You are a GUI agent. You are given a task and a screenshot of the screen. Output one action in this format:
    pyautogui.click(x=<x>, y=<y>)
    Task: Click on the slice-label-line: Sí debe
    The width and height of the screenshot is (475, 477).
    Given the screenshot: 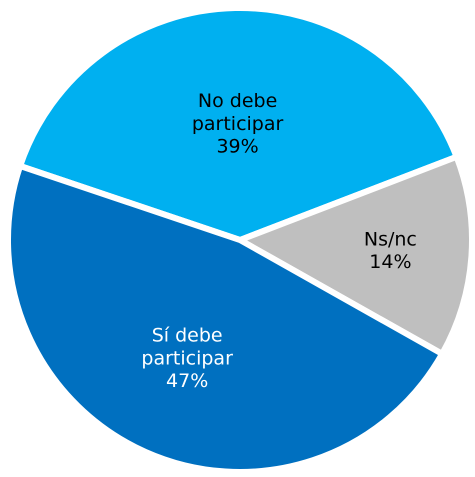 What is the action you would take?
    pyautogui.click(x=187, y=335)
    